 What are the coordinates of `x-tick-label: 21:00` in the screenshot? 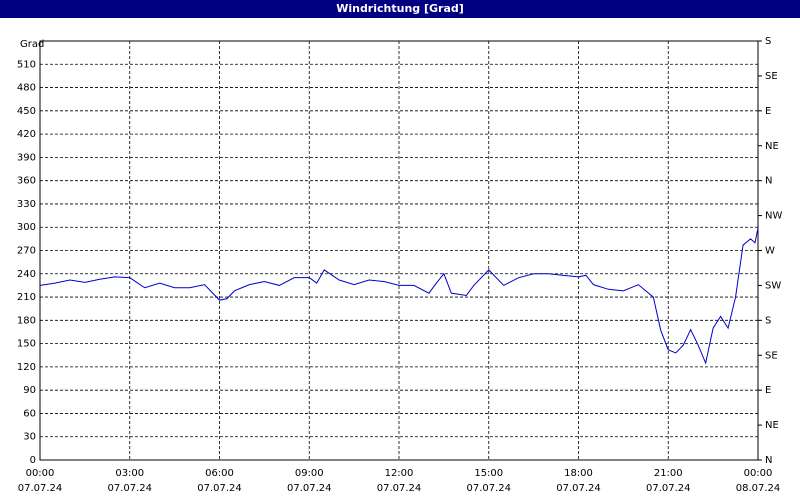 It's located at (668, 473).